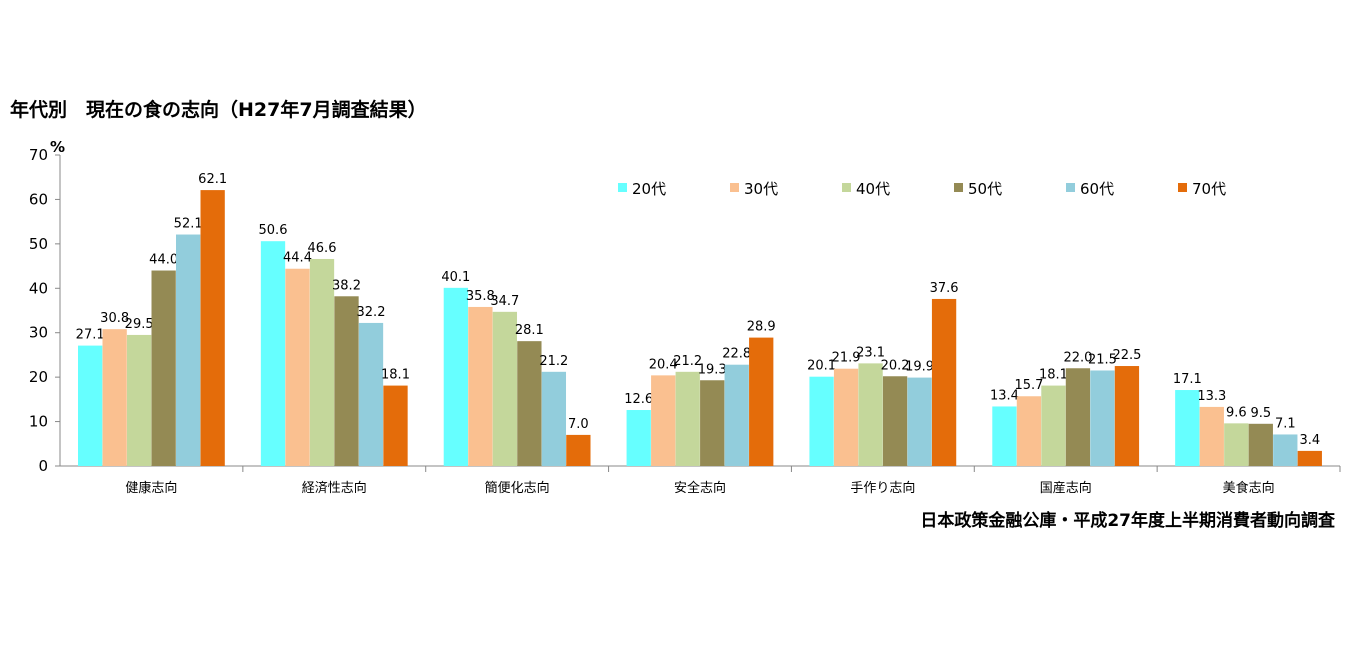  I want to click on data-label: 22.0, so click(1077, 357).